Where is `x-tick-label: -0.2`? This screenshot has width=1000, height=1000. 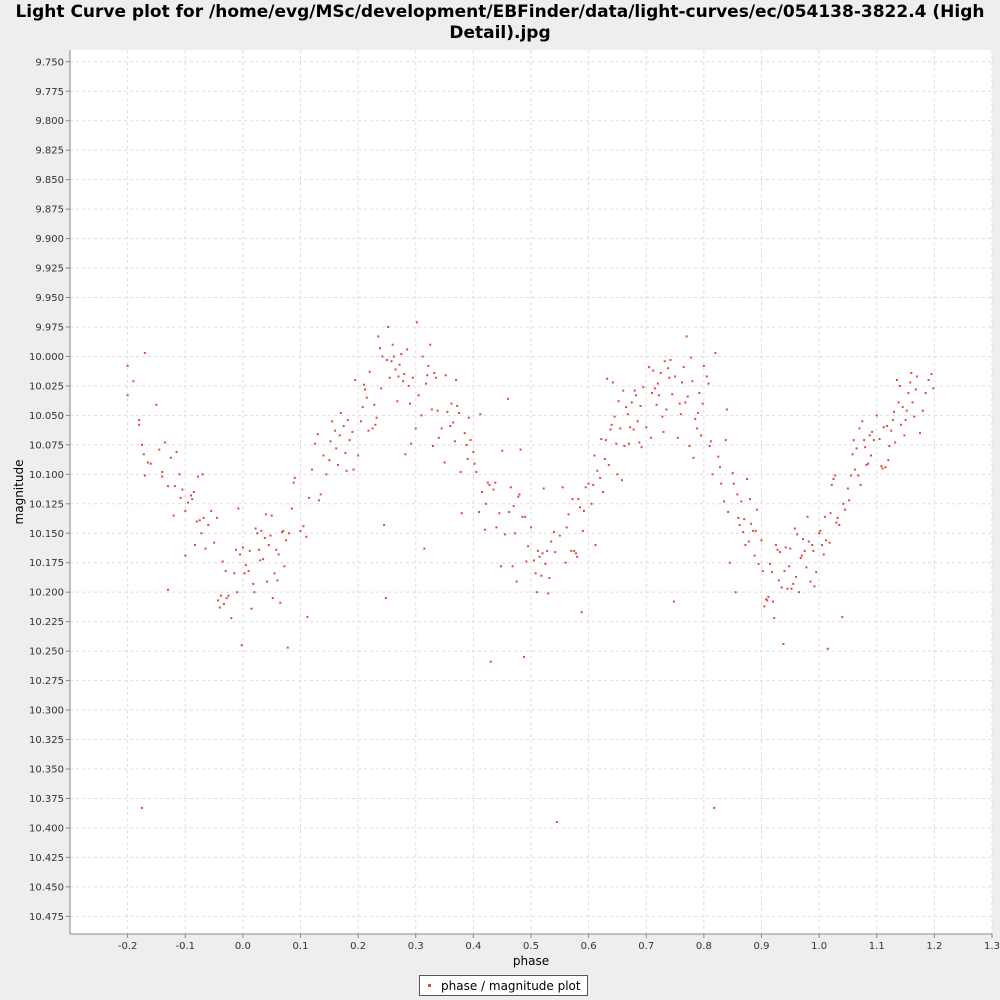
x-tick-label: -0.2 is located at coordinates (128, 946).